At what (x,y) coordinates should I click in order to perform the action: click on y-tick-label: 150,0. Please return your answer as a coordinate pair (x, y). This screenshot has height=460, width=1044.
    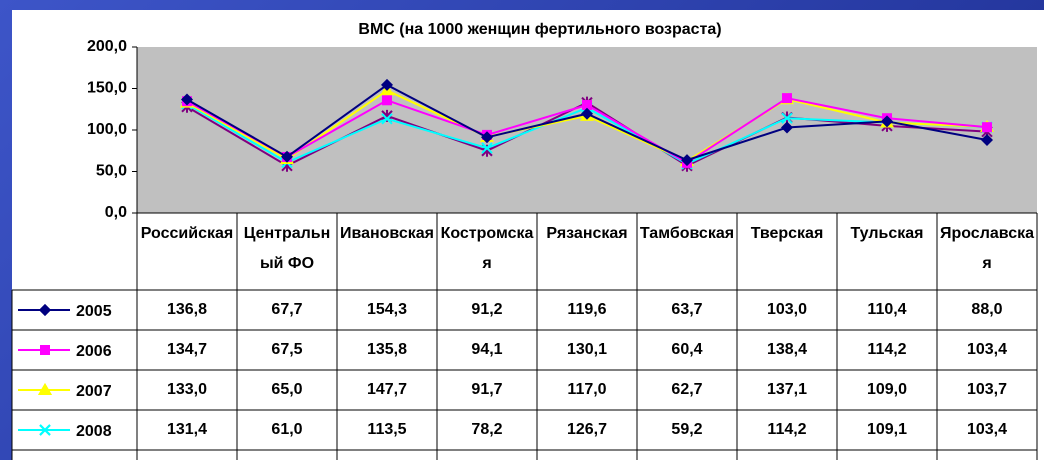
    Looking at the image, I should click on (107, 88).